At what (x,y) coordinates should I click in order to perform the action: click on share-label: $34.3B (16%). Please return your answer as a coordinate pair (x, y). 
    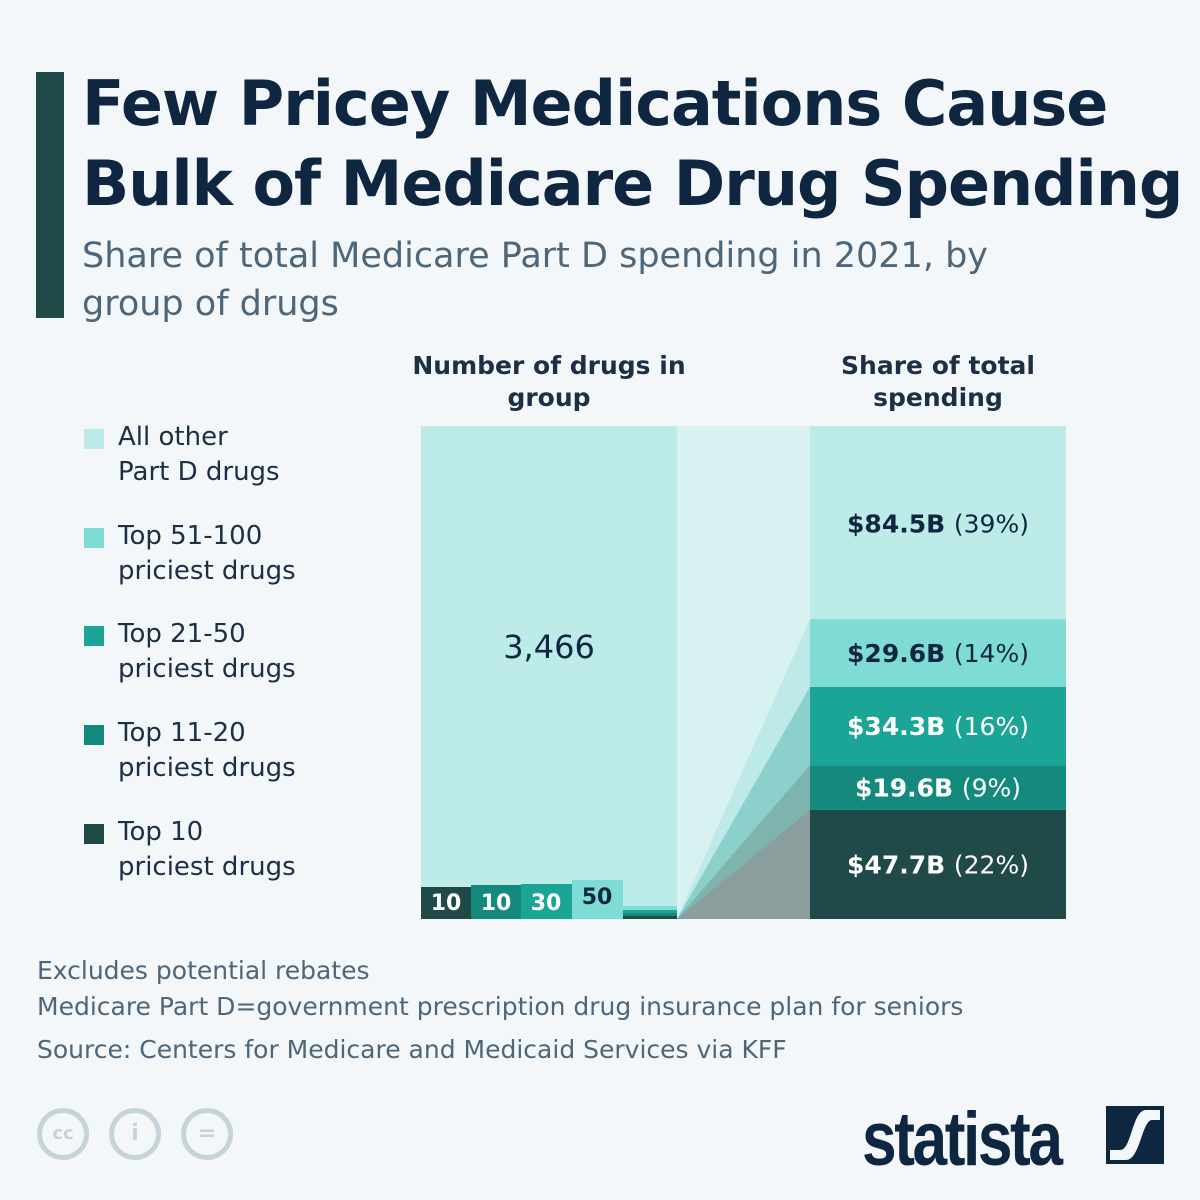
    Looking at the image, I should click on (938, 726).